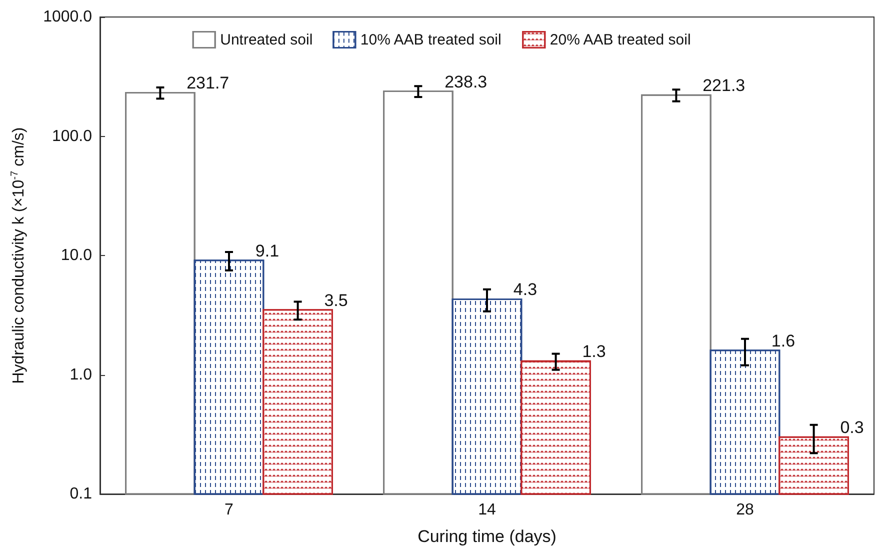 The width and height of the screenshot is (884, 552). What do you see at coordinates (229, 510) in the screenshot?
I see `x-tick-label: 7` at bounding box center [229, 510].